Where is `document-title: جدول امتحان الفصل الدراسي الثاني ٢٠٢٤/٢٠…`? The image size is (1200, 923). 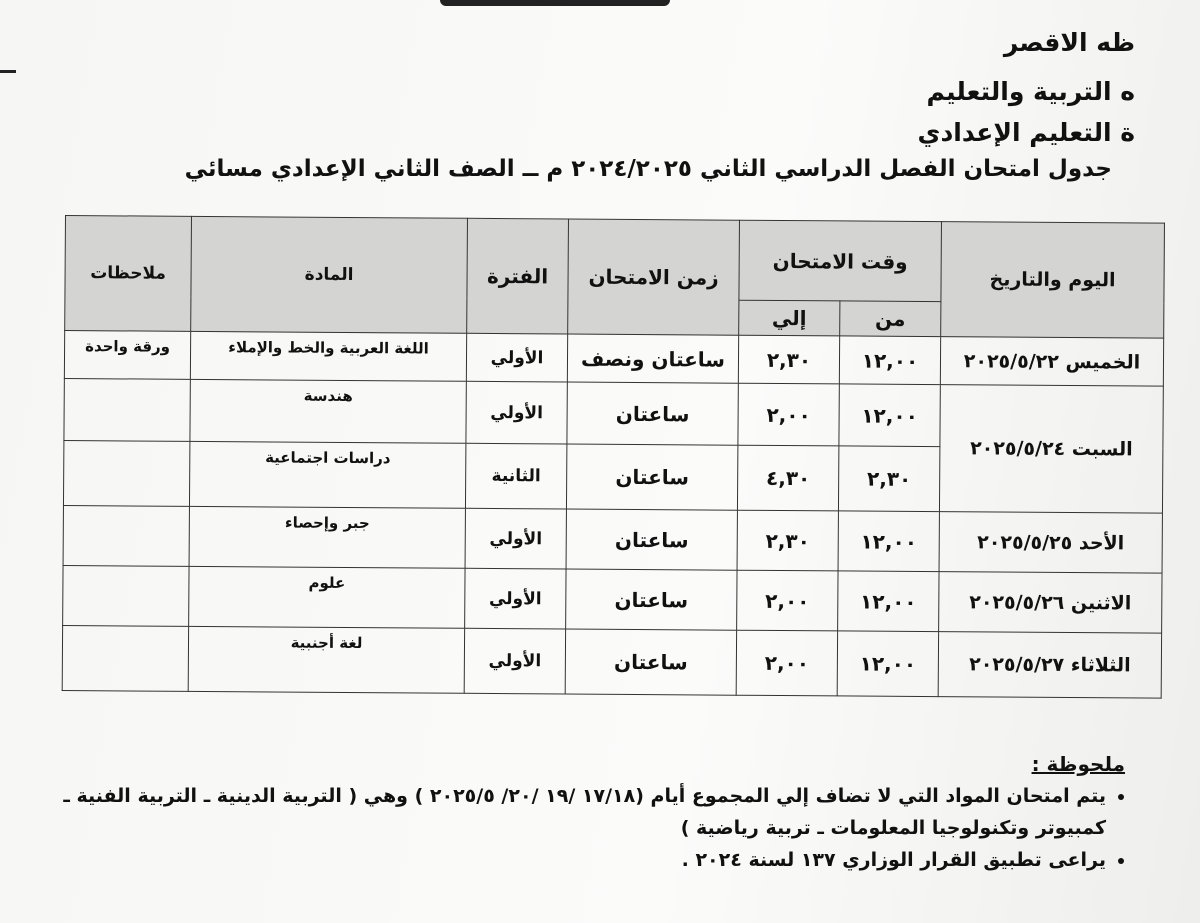
document-title: جدول امتحان الفصل الدراسي الثاني ٢٠٢٤/٢٠… is located at coordinates (648, 169).